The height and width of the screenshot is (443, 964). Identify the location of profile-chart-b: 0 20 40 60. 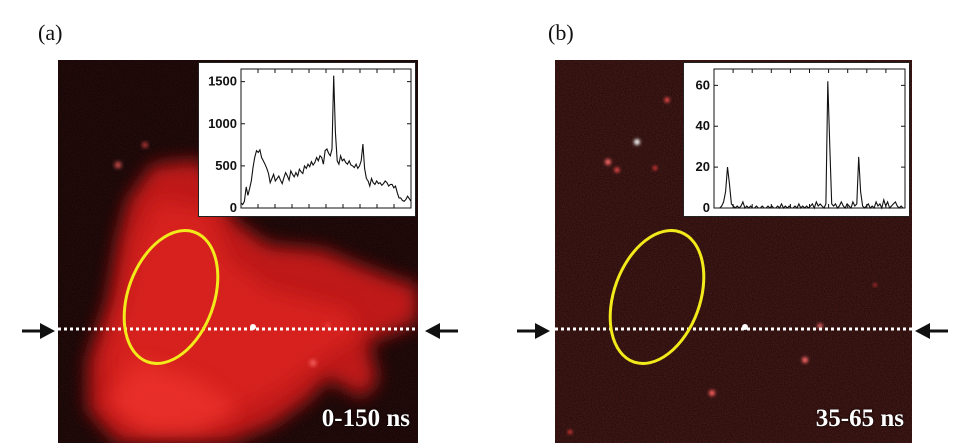
(801, 141).